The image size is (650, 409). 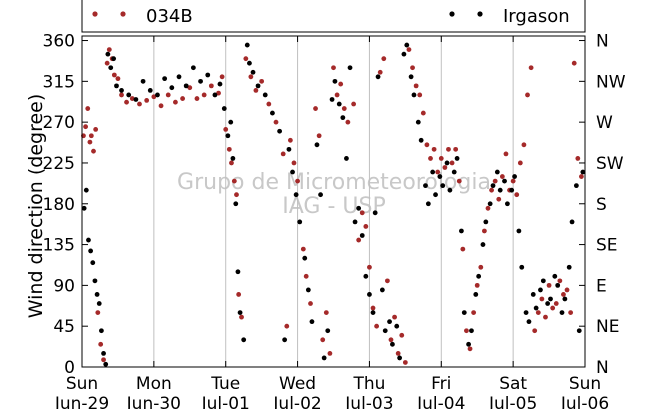 I want to click on right-tick-label: E, so click(x=601, y=286).